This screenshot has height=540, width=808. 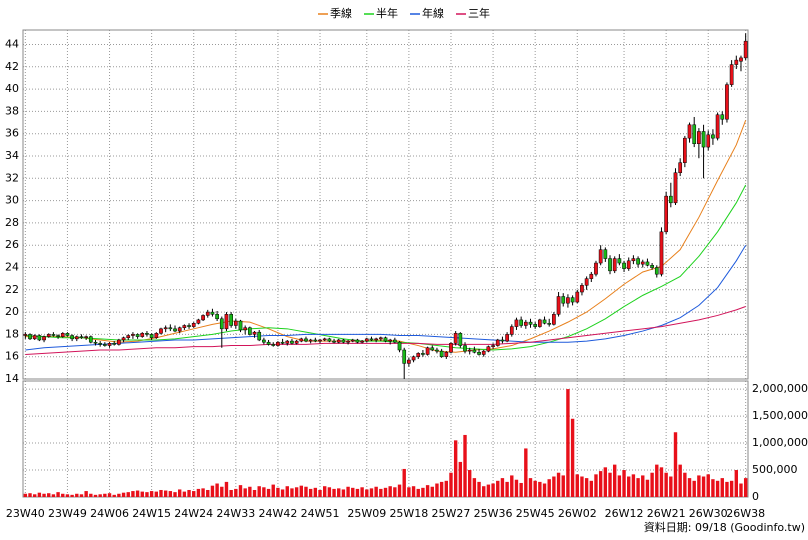 I want to click on x-tick-label: 25W18, so click(x=408, y=513).